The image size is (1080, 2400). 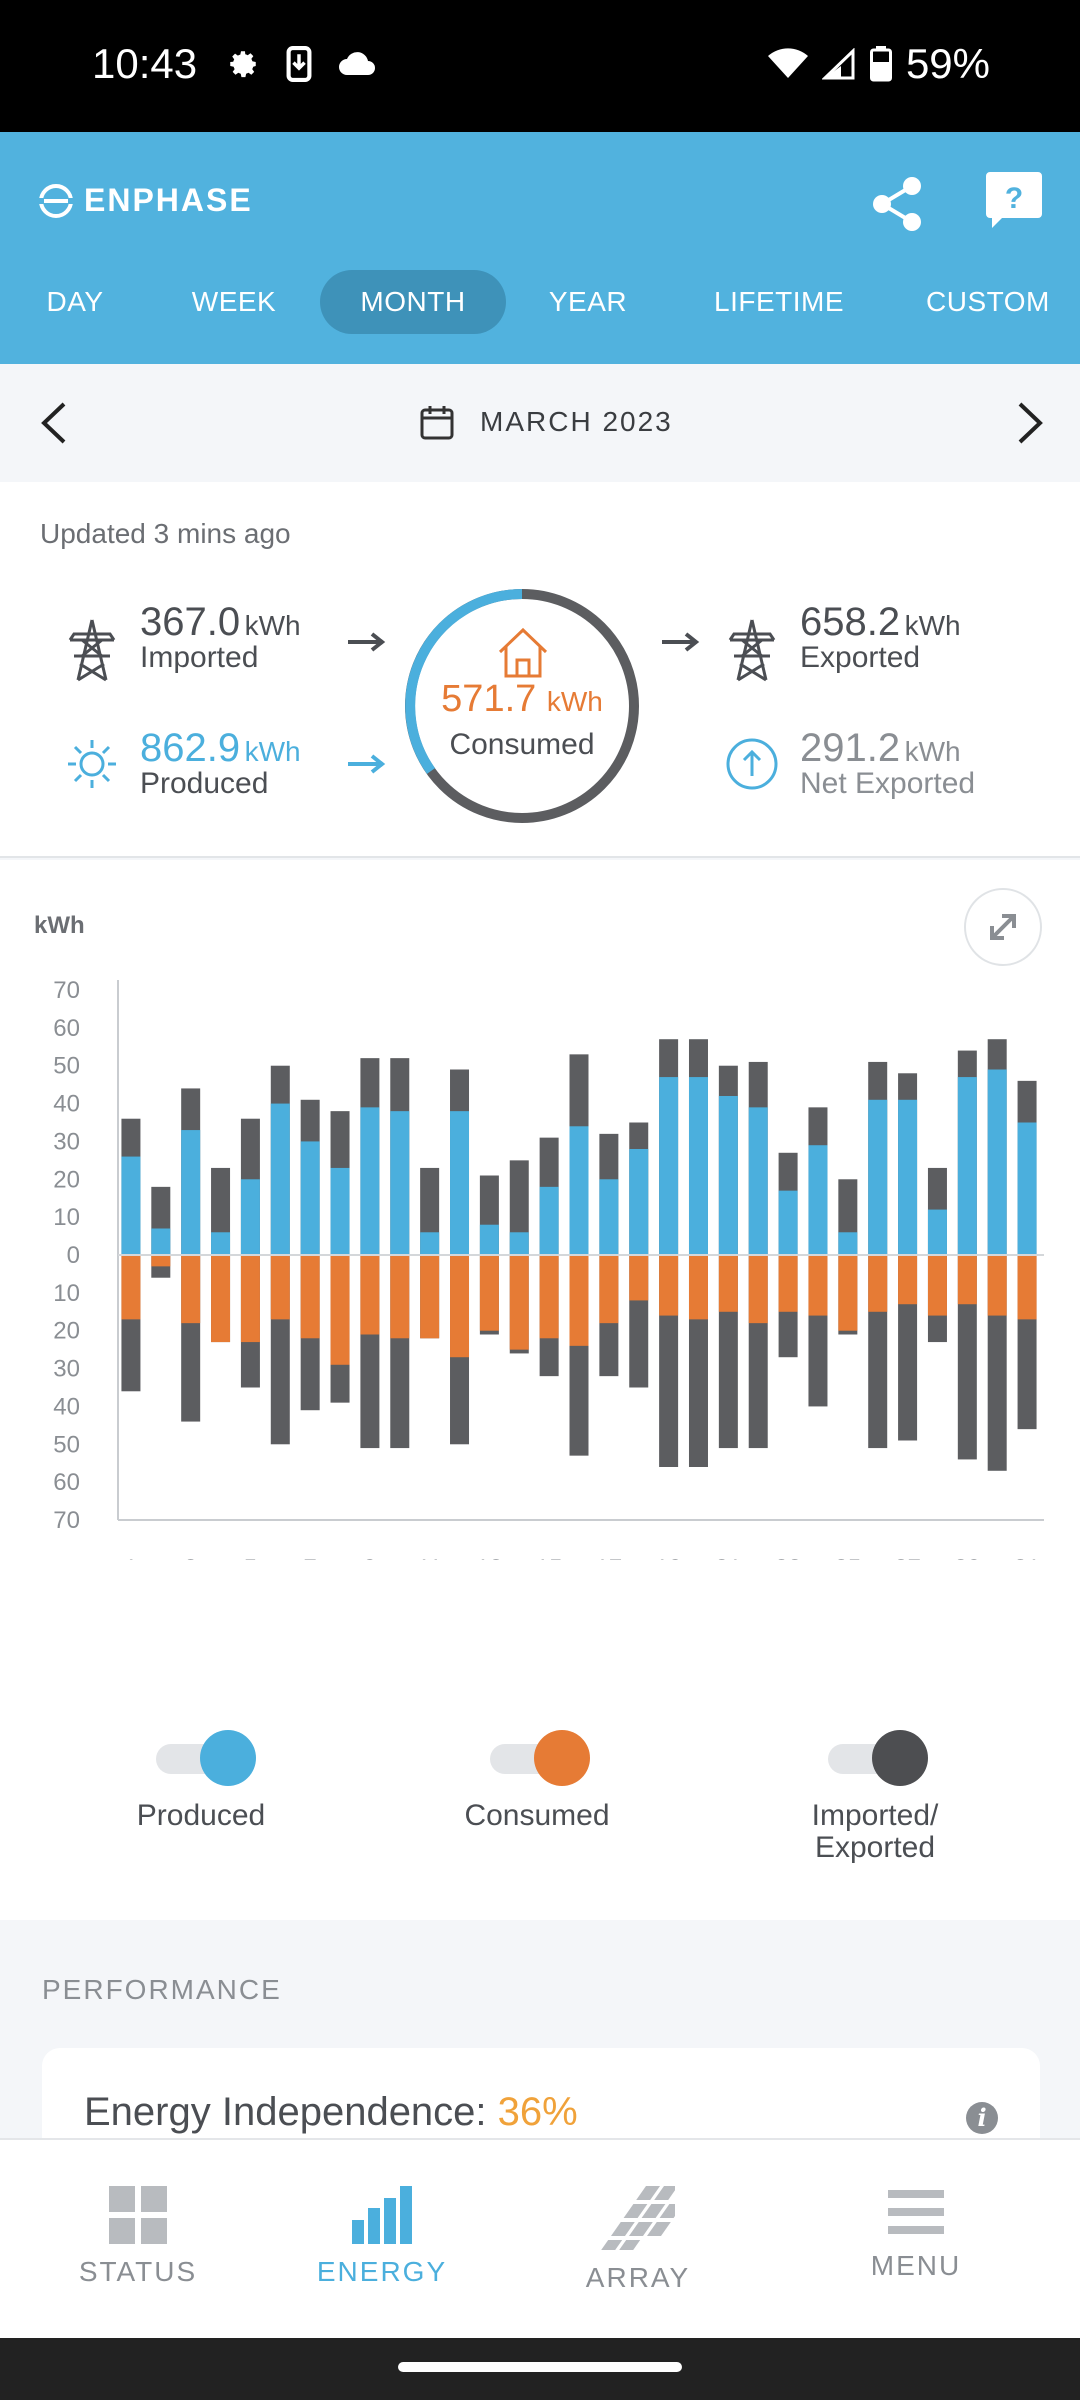 I want to click on produced-toggle, so click(x=206, y=1758).